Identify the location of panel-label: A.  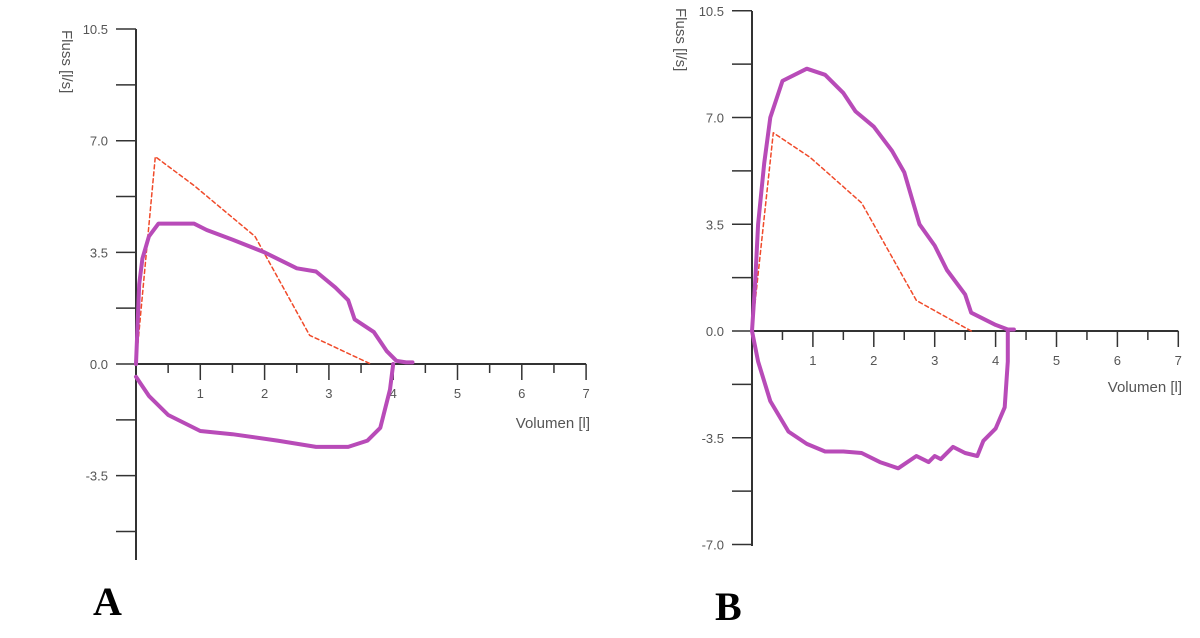
(107, 601).